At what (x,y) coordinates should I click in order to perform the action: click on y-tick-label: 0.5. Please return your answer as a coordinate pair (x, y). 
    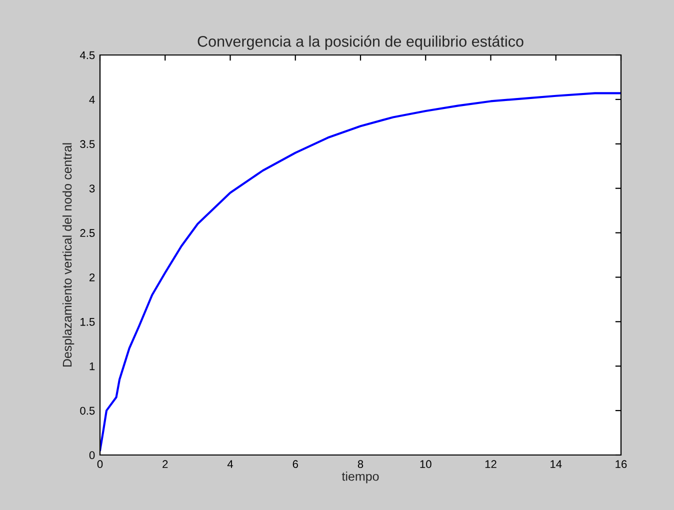
    Looking at the image, I should click on (87, 410).